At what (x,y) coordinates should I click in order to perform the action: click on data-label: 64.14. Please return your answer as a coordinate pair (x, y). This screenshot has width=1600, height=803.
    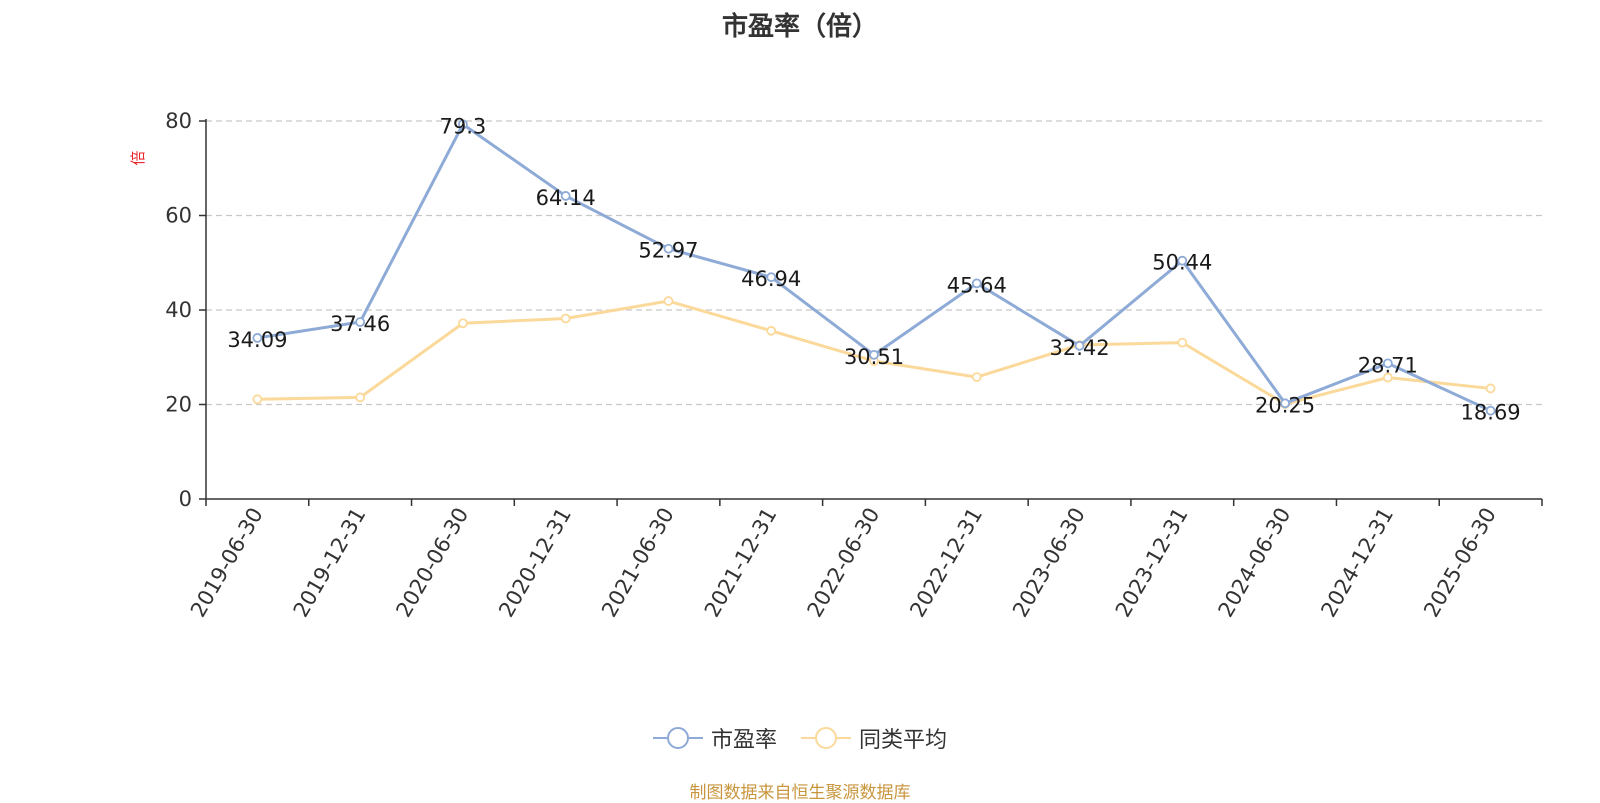
    Looking at the image, I should click on (566, 198).